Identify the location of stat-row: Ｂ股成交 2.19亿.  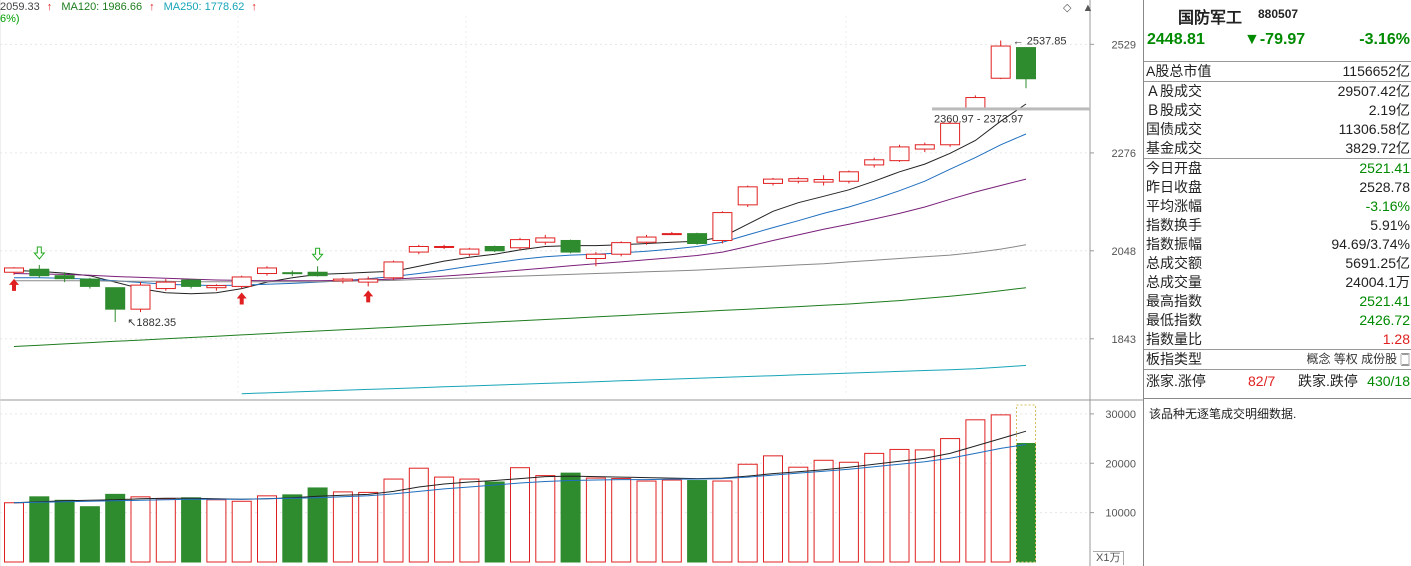
(1277, 110).